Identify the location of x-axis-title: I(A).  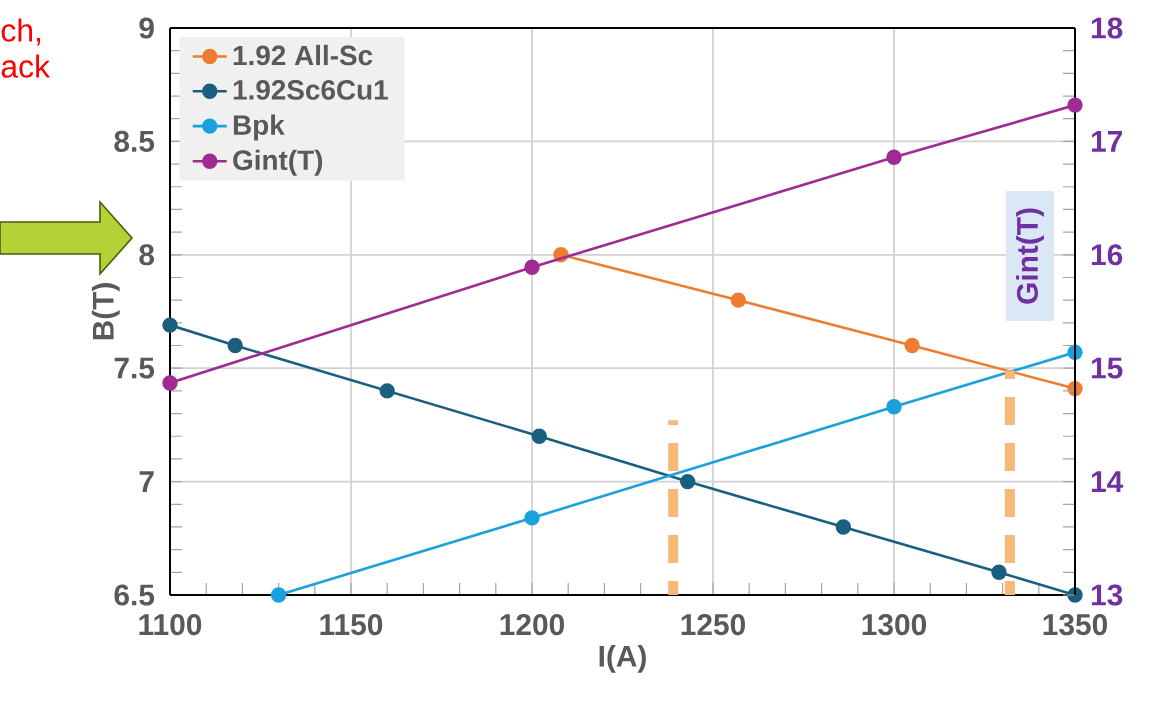
(622, 658).